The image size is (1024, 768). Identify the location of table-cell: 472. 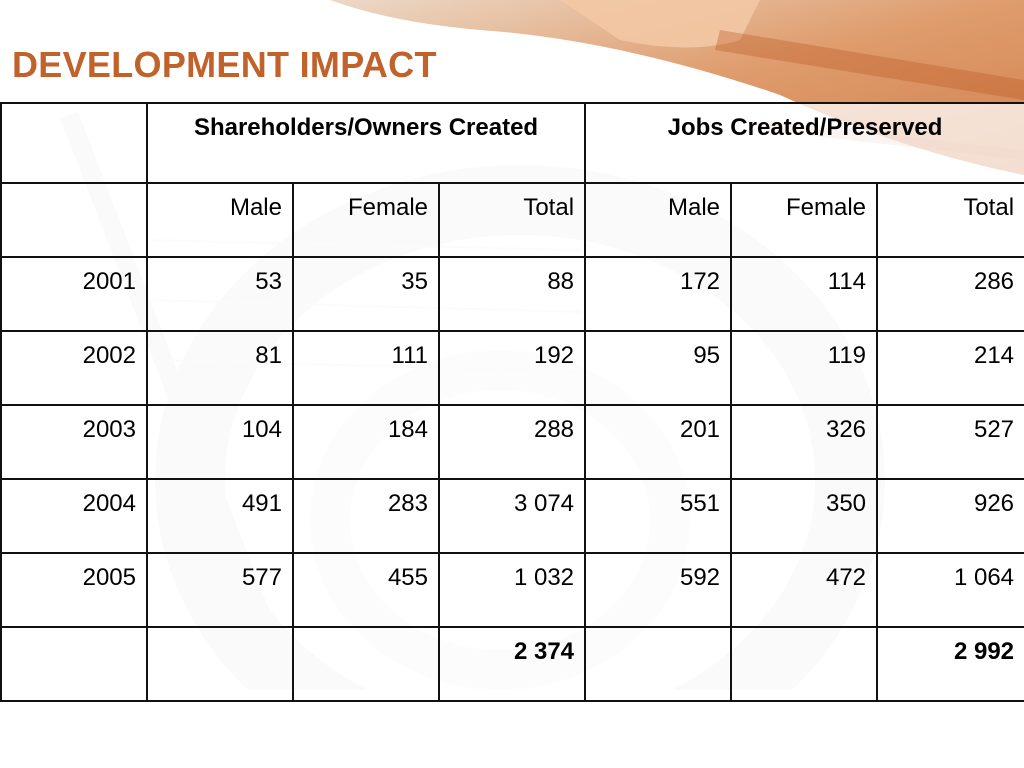
(804, 590).